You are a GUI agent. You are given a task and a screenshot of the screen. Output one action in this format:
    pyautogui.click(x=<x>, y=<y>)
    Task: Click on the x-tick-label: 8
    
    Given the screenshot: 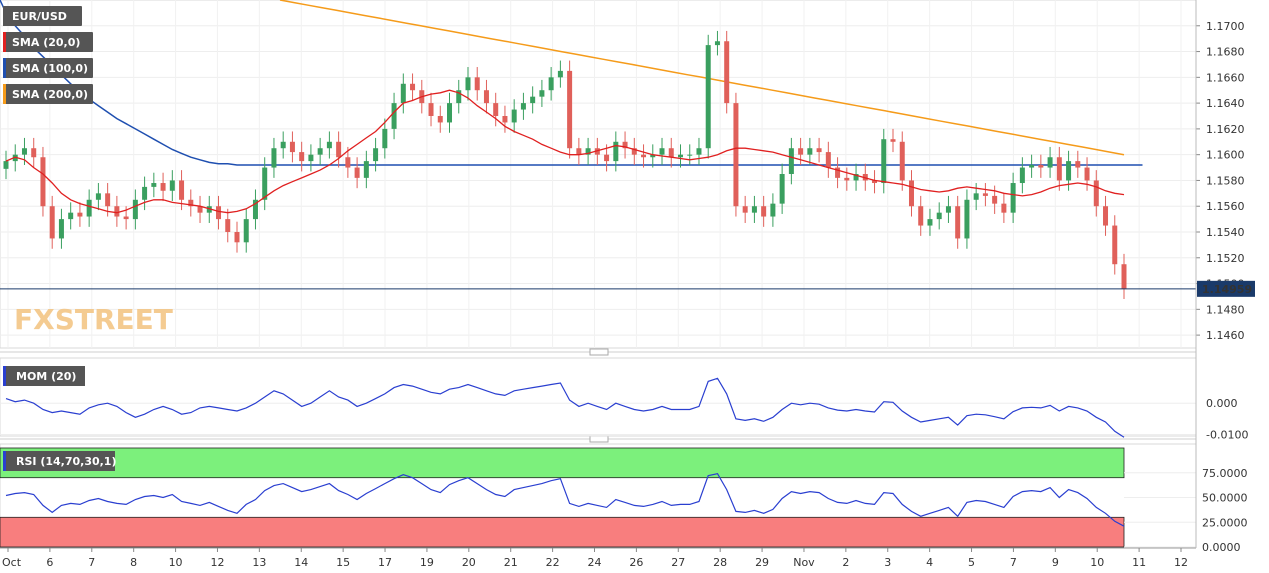 What is the action you would take?
    pyautogui.click(x=133, y=562)
    